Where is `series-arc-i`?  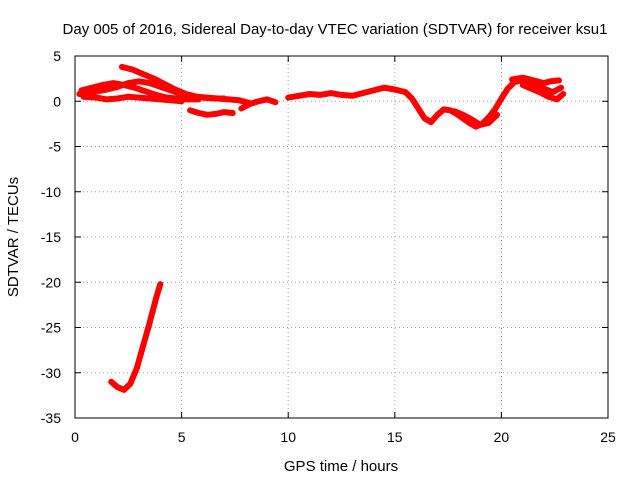
series-arc-i is located at coordinates (543, 92).